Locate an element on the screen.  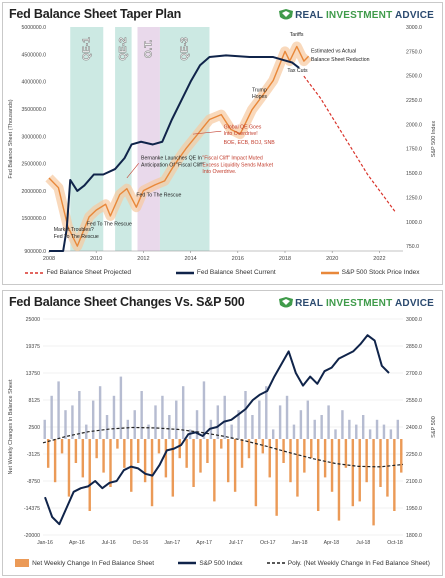
x-tick-label: 2012 is located at coordinates (143, 259).